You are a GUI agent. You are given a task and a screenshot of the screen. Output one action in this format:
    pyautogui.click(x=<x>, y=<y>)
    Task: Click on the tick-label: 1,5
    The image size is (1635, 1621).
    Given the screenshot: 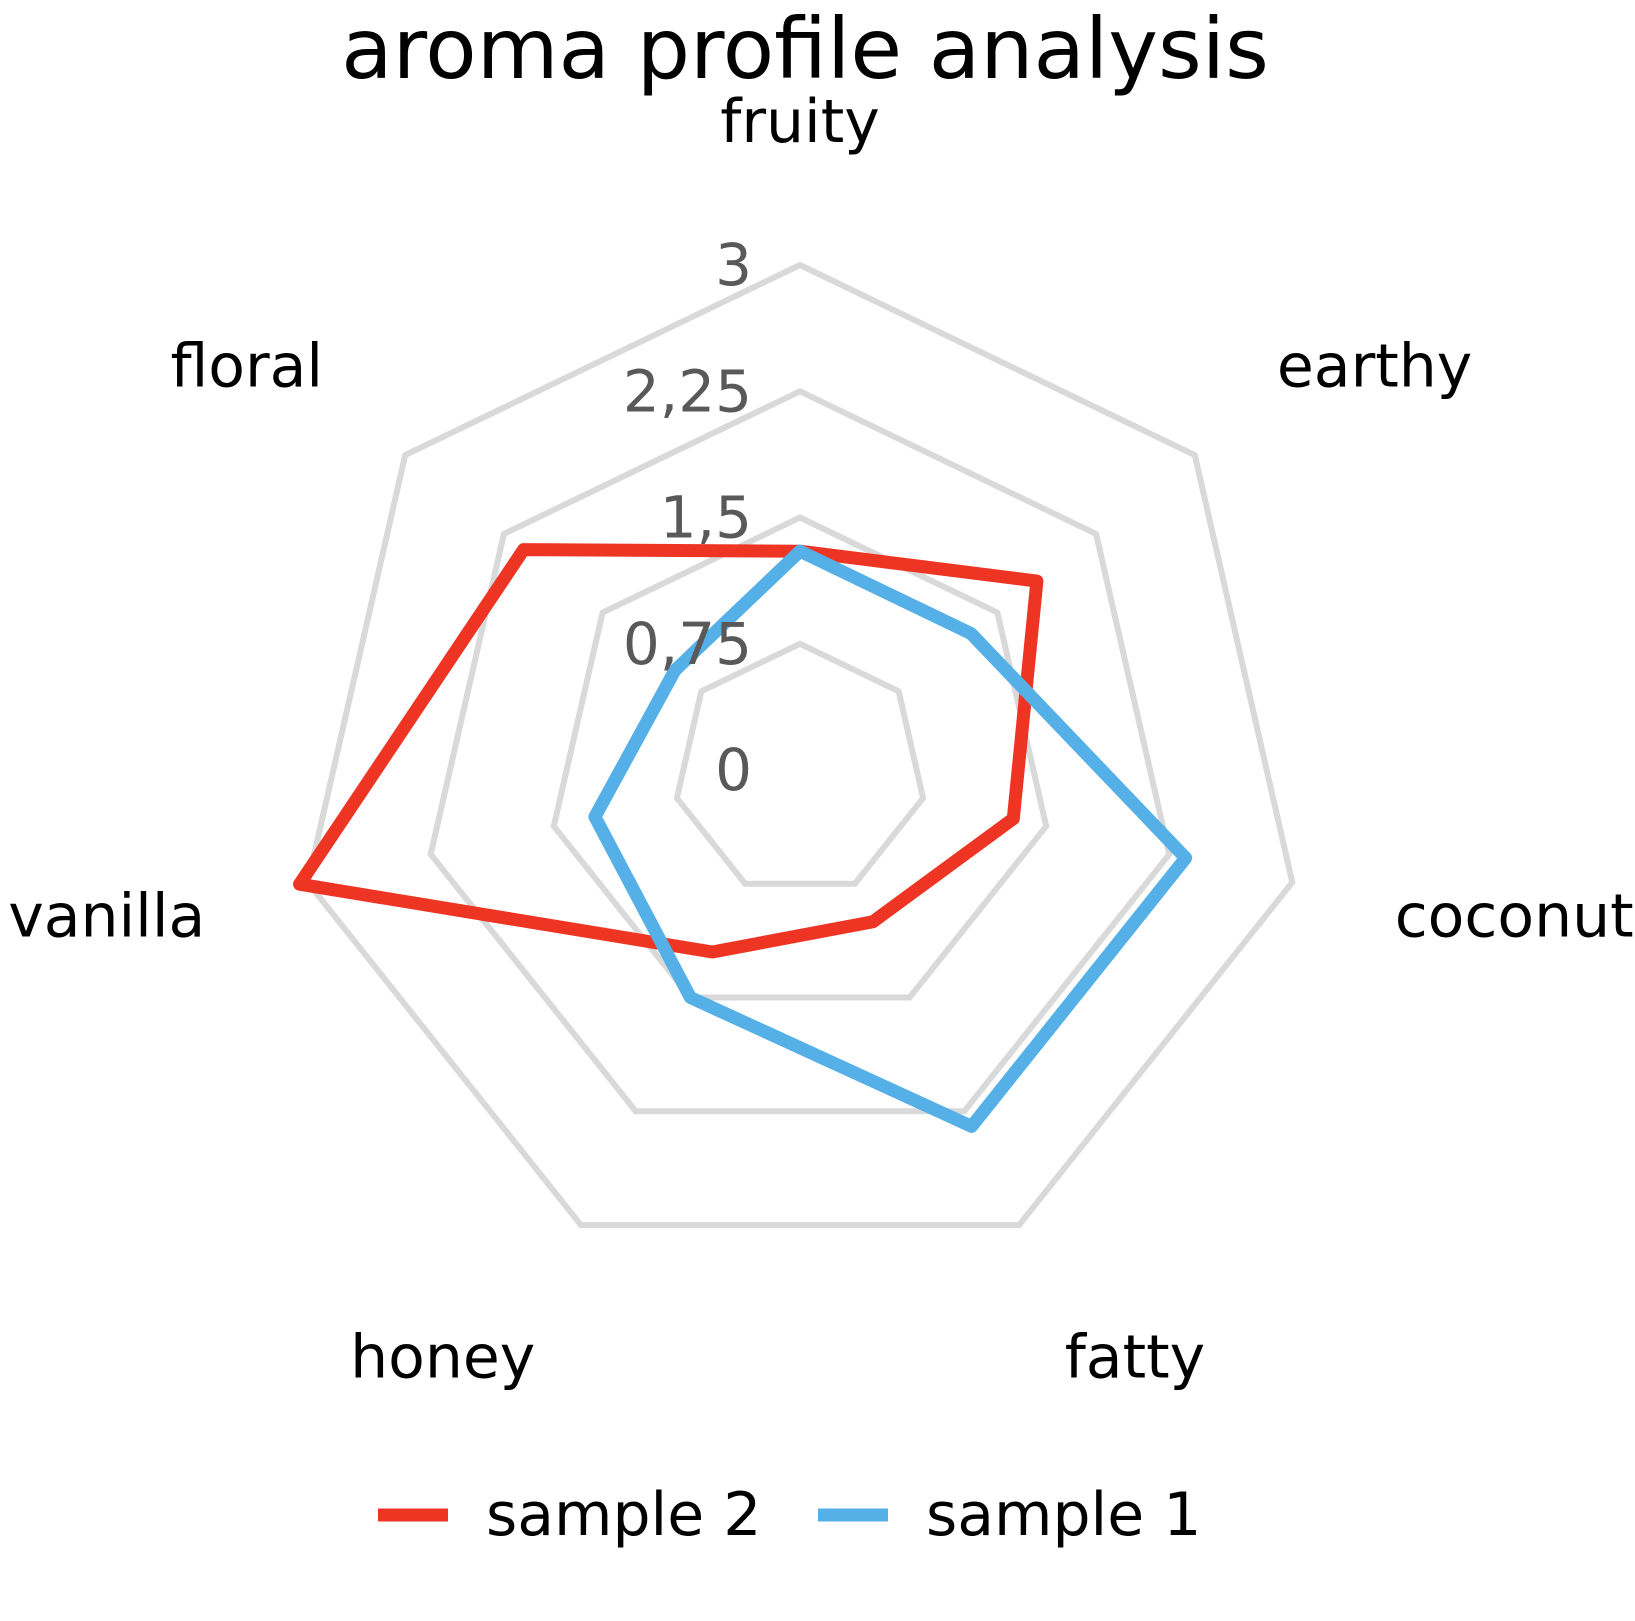 What is the action you would take?
    pyautogui.click(x=706, y=518)
    